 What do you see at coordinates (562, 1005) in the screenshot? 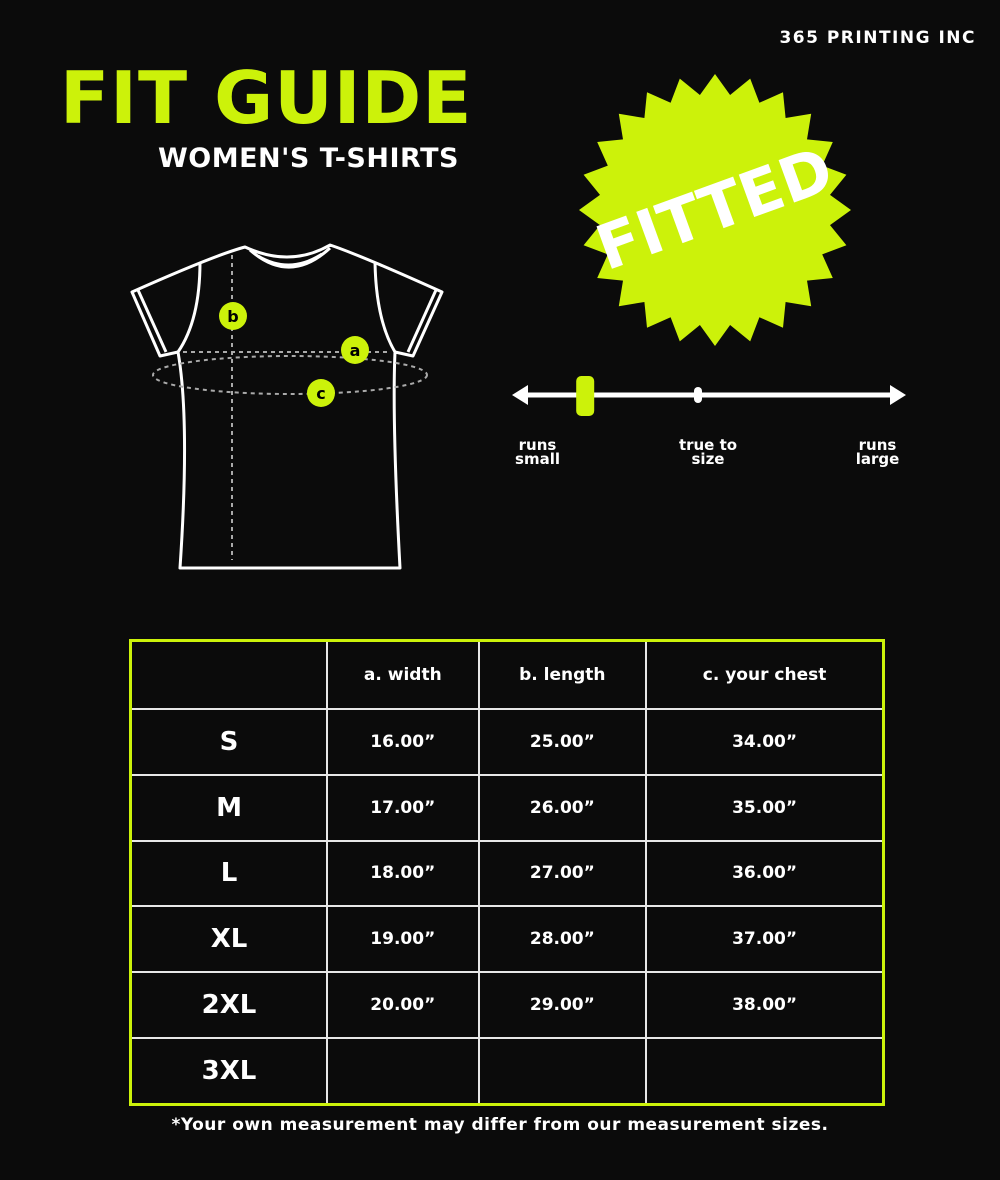
I see `table-cell: 29.00”` at bounding box center [562, 1005].